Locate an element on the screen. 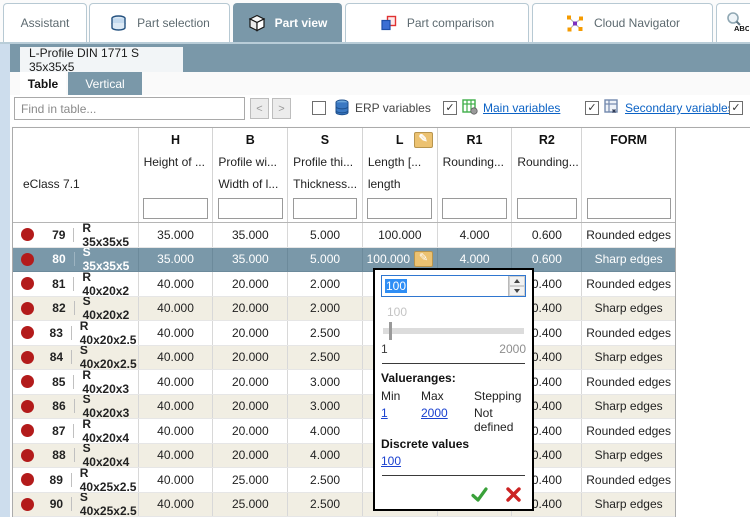 This screenshot has width=750, height=517. confirm-check-icon is located at coordinates (479, 494).